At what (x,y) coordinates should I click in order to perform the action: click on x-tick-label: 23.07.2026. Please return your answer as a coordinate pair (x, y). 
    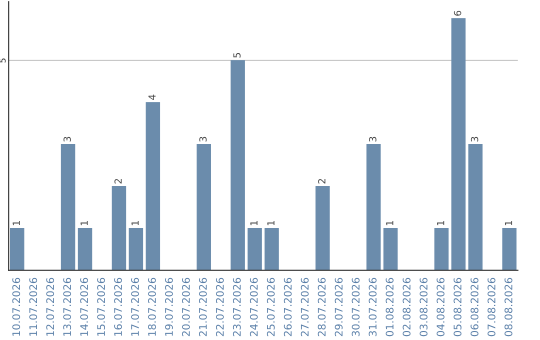
    Looking at the image, I should click on (236, 307).